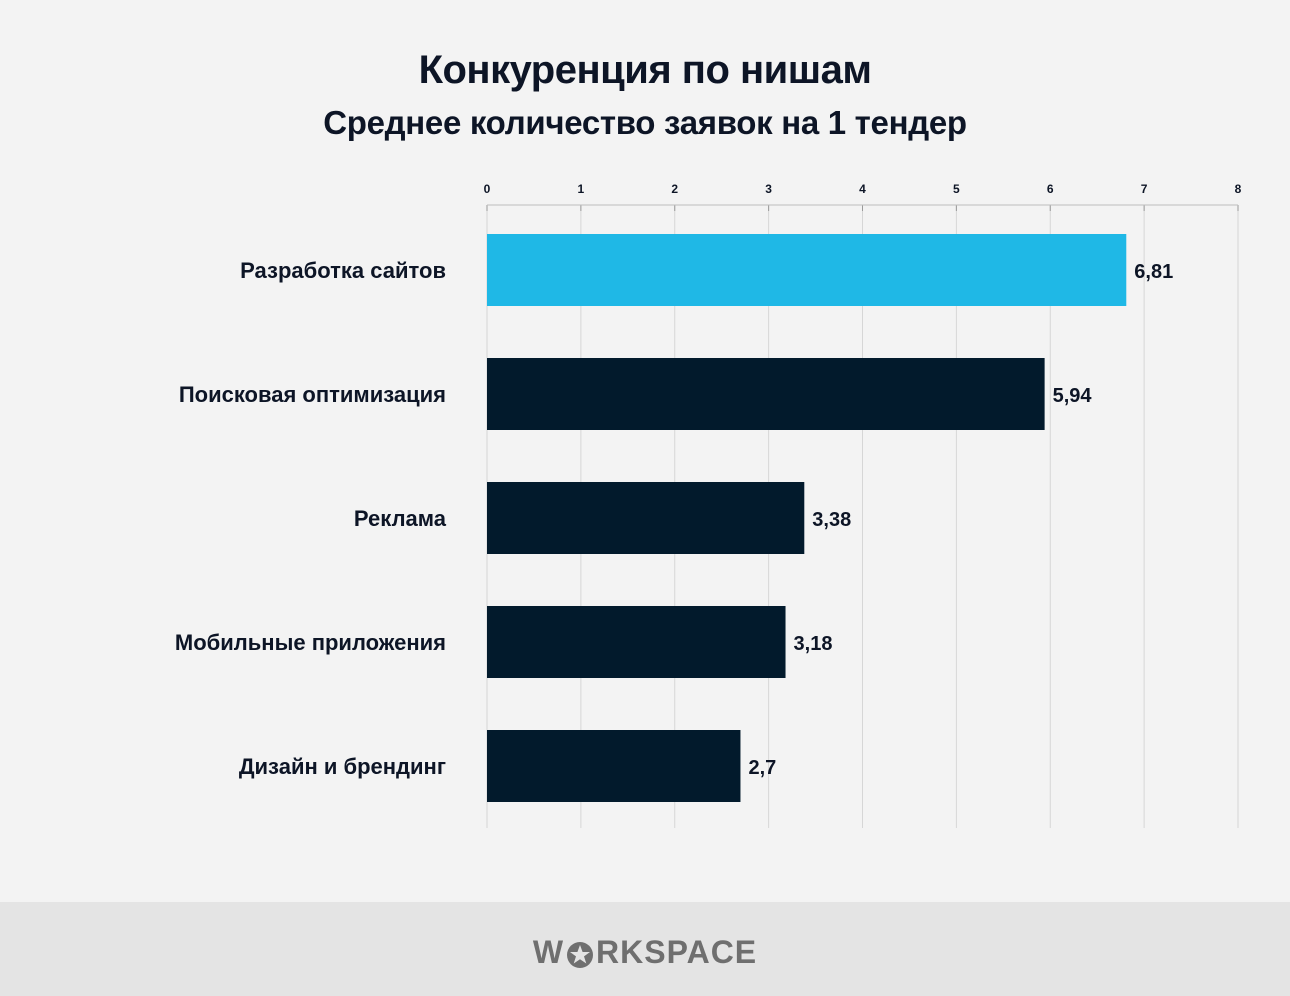 This screenshot has height=996, width=1290. What do you see at coordinates (548, 952) in the screenshot?
I see `logo-text-w: W` at bounding box center [548, 952].